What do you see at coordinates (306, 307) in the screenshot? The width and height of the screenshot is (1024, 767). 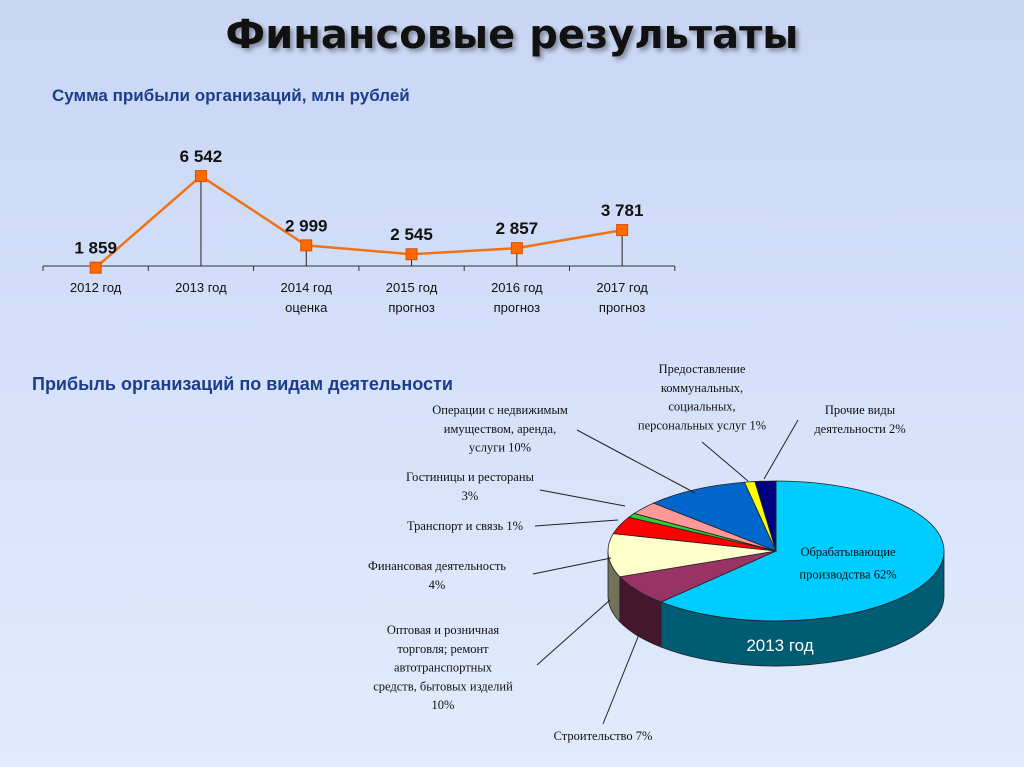 I see `x-tick-label: оценка` at bounding box center [306, 307].